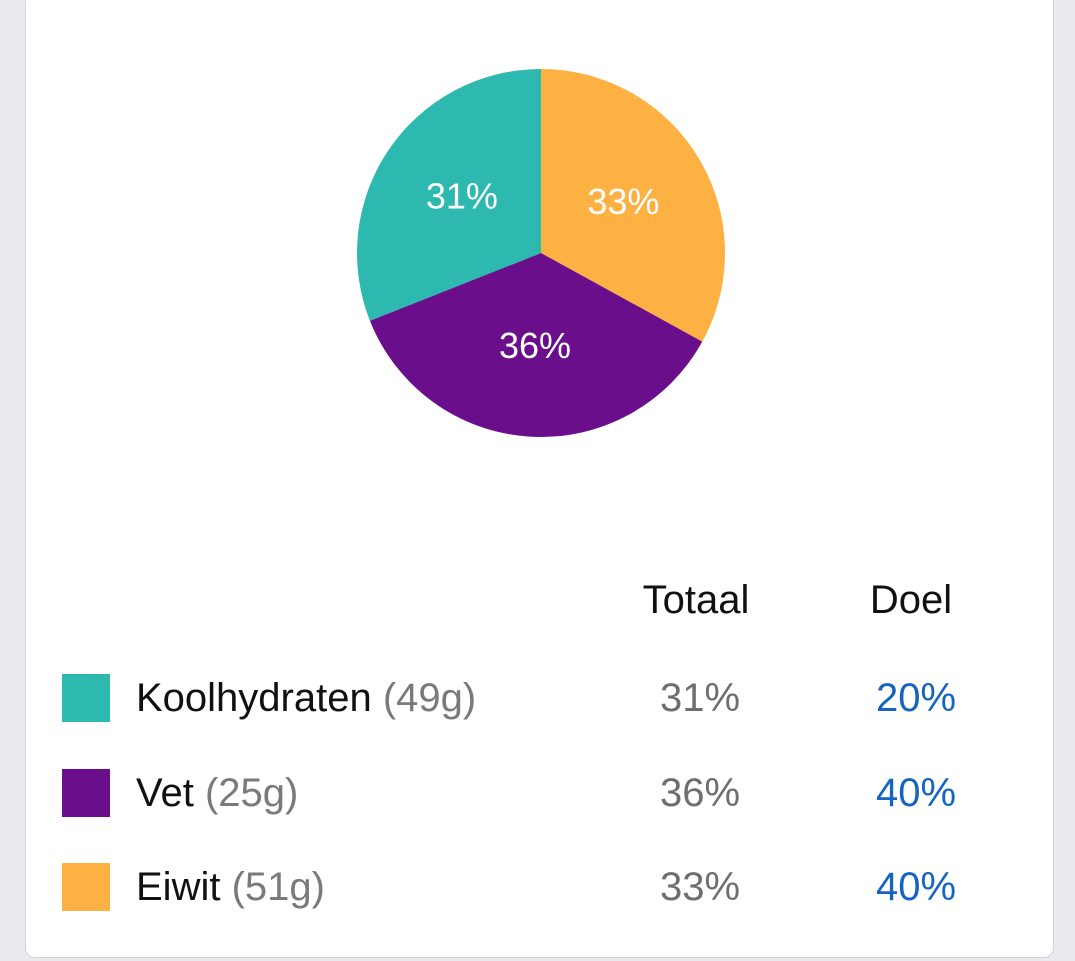 Image resolution: width=1075 pixels, height=961 pixels. Describe the element at coordinates (86, 793) in the screenshot. I see `fat-color-swatch` at that location.